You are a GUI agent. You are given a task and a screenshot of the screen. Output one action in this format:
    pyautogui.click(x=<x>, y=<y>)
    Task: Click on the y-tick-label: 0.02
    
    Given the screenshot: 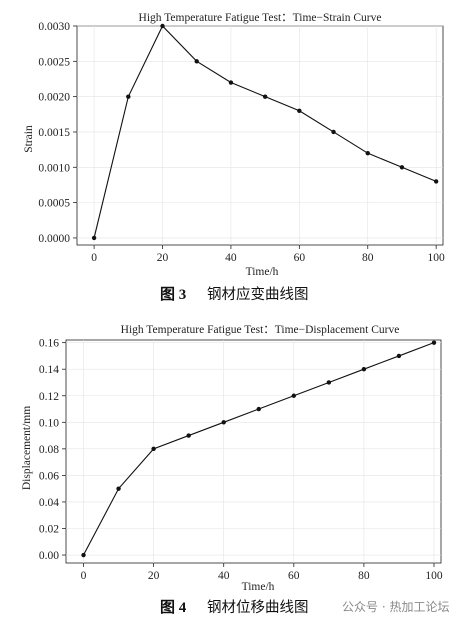 What is the action you would take?
    pyautogui.click(x=49, y=529)
    